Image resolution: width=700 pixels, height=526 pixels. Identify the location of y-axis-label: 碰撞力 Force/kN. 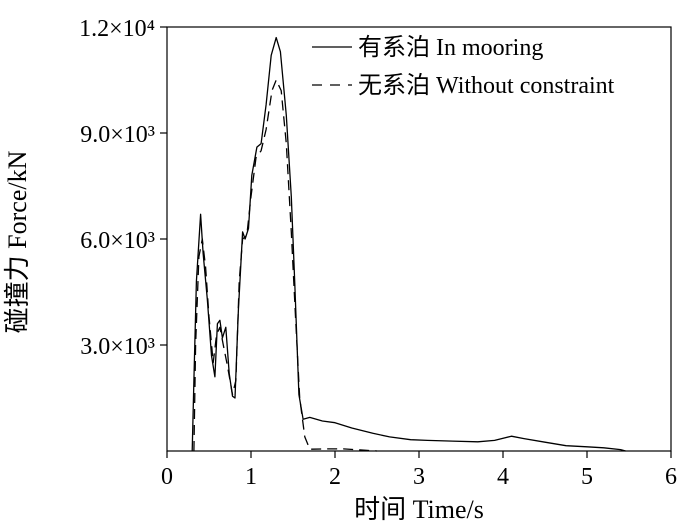
(17, 241).